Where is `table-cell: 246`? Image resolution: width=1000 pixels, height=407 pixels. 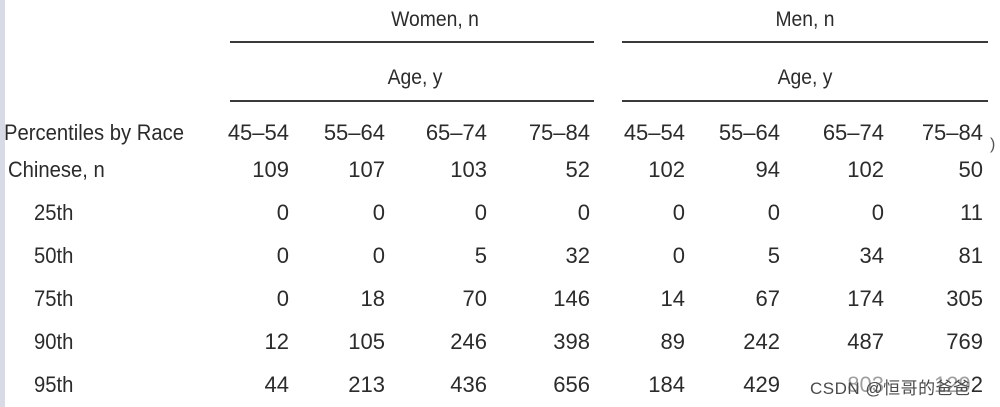 table-cell: 246 is located at coordinates (468, 341).